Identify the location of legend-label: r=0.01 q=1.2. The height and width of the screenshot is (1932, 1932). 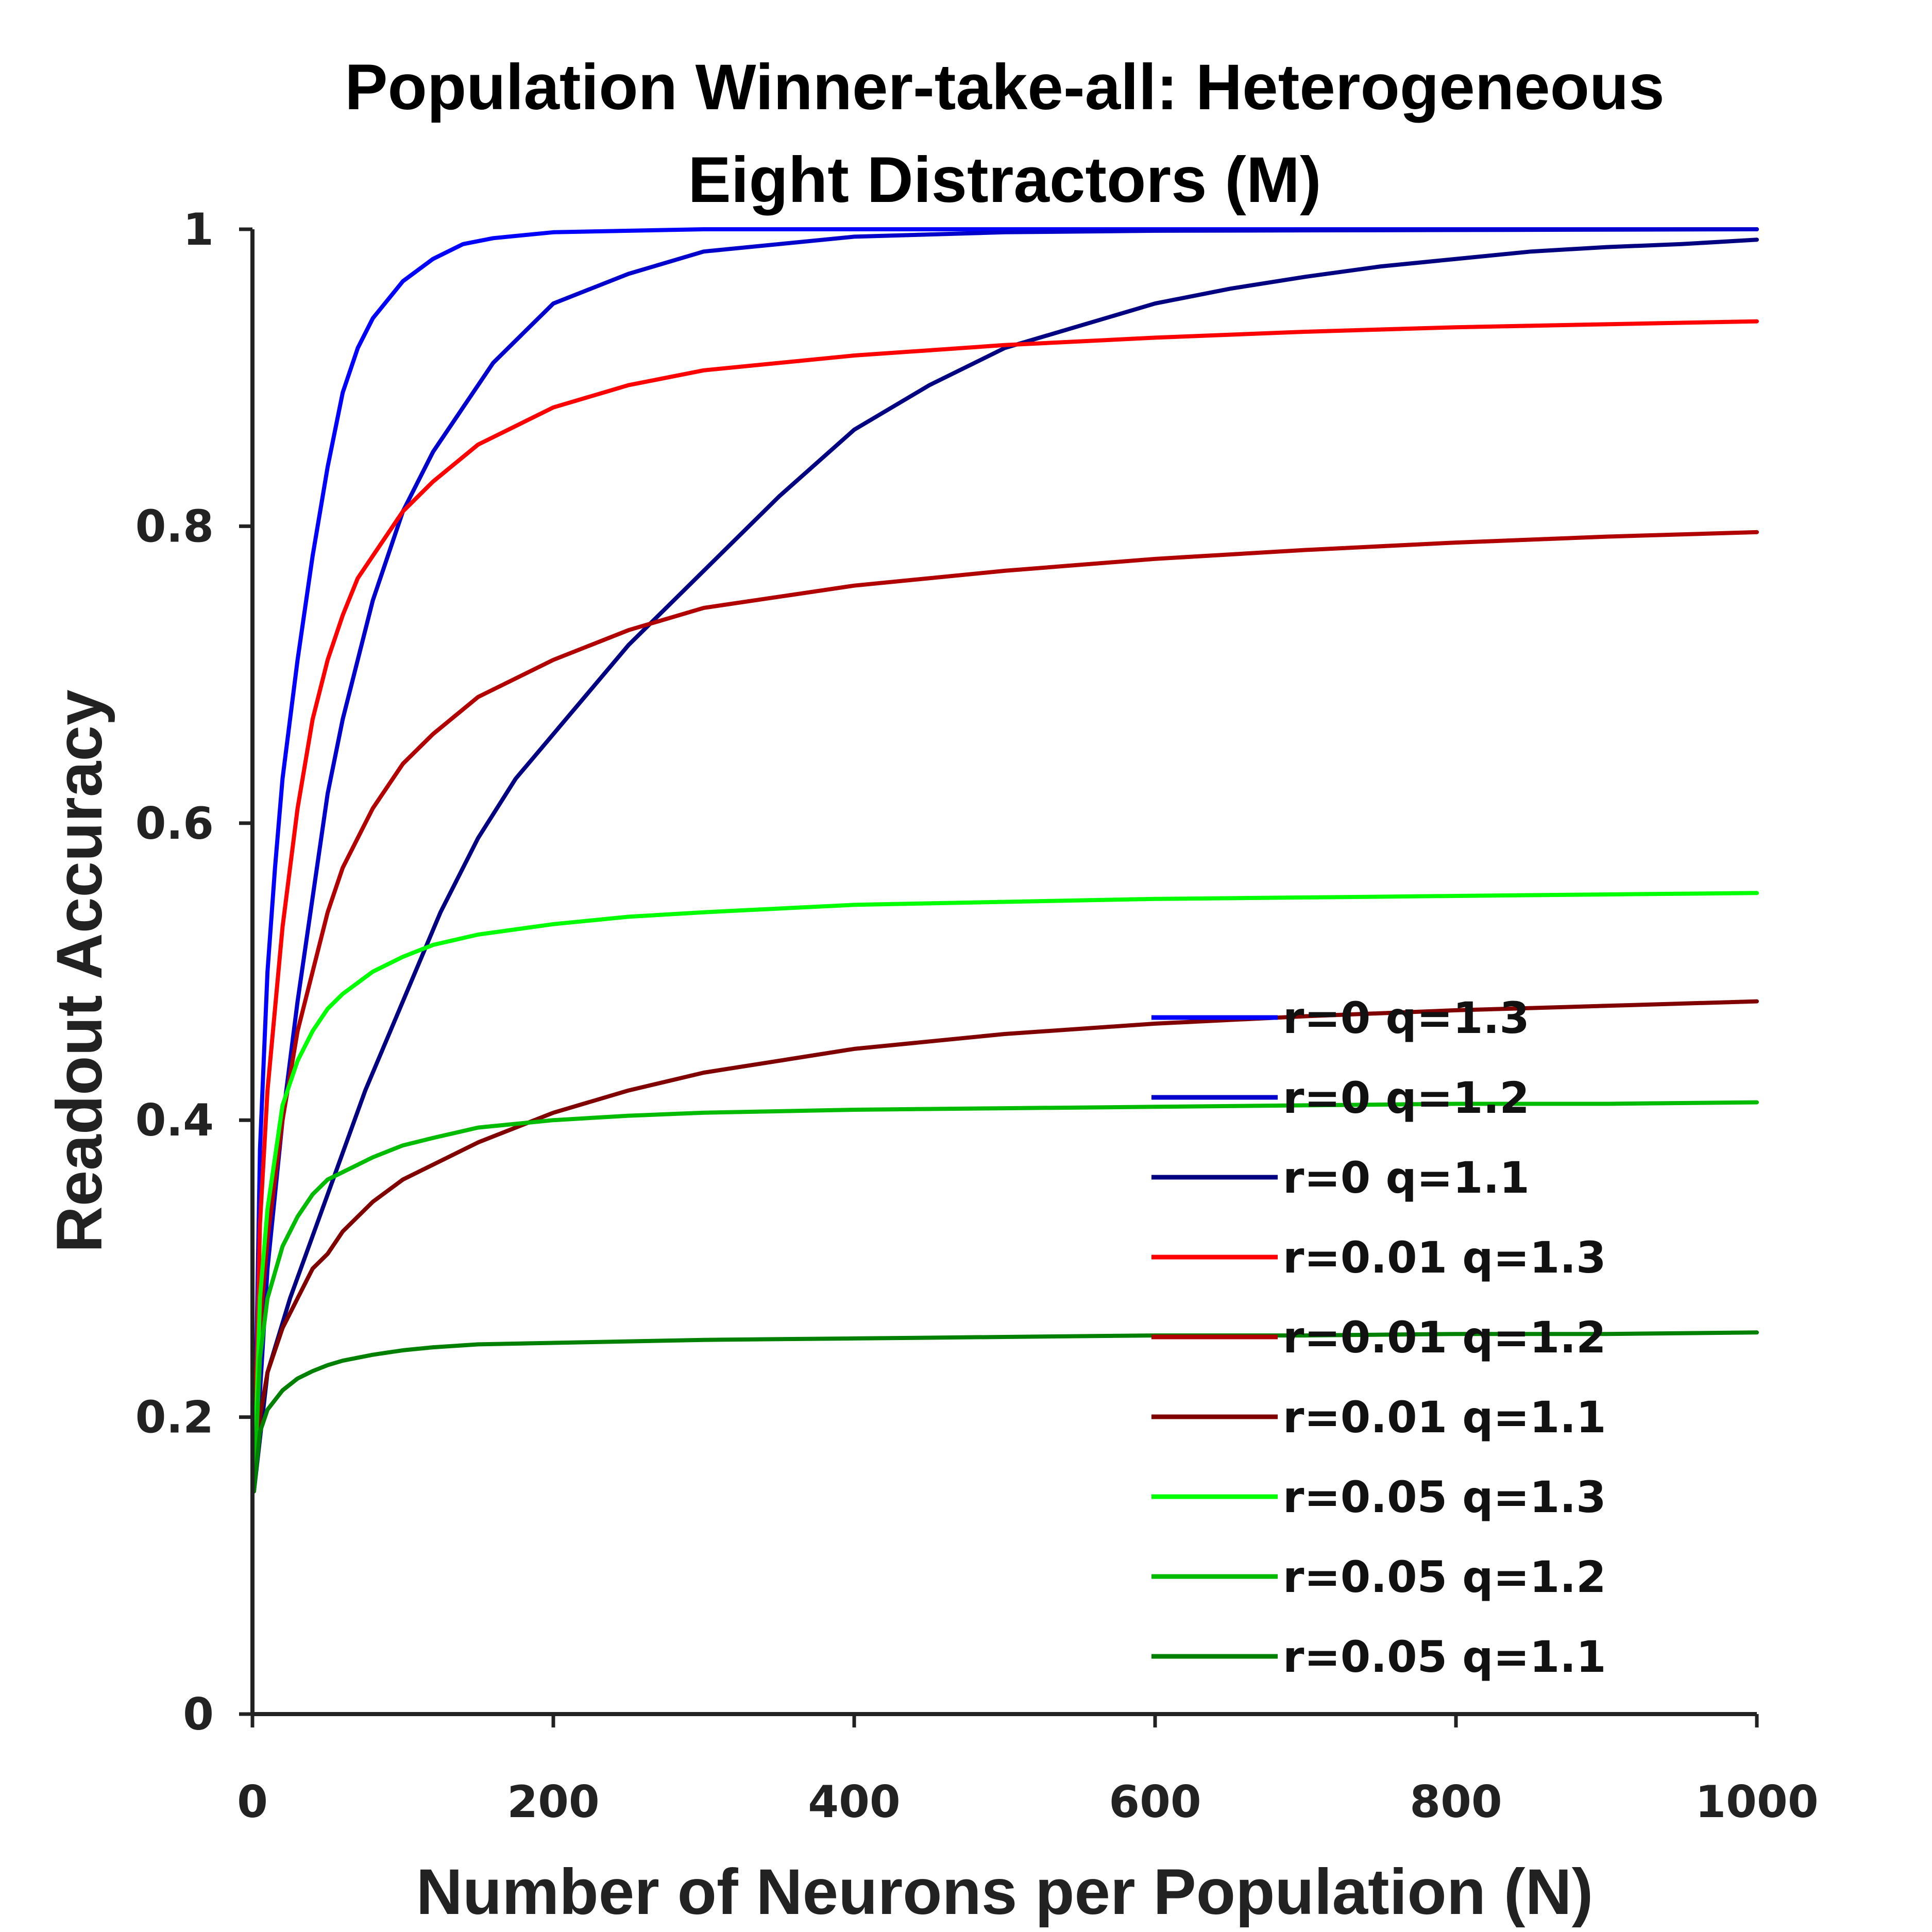
(1444, 1337).